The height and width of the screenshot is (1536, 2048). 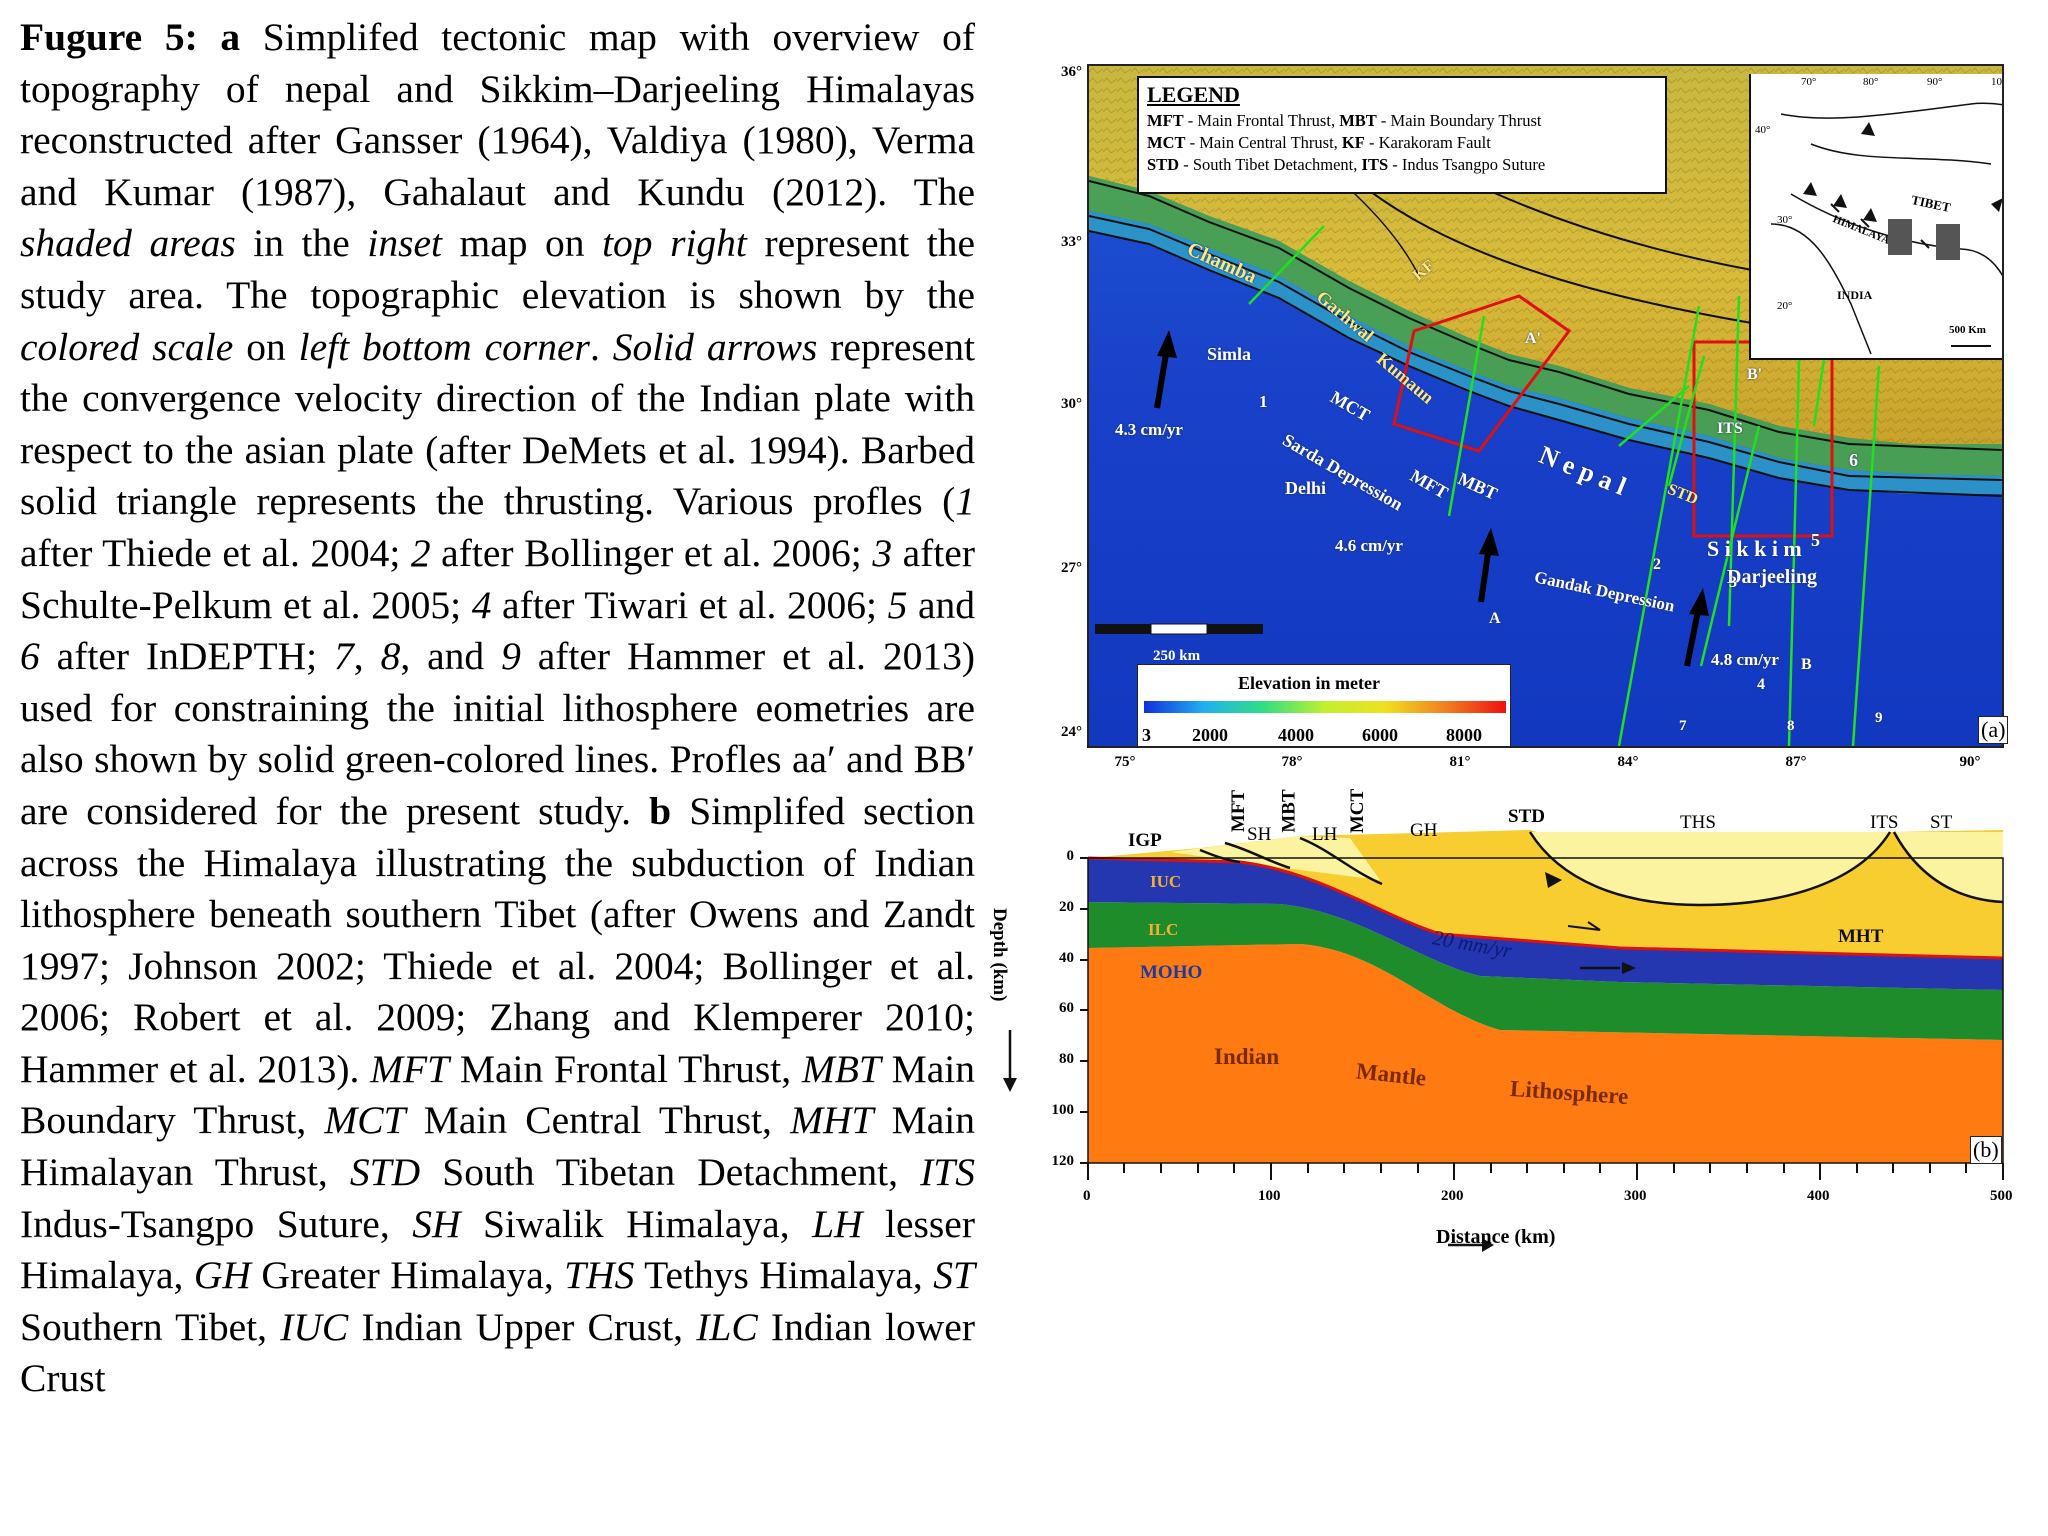 I want to click on place-sikkim: S i k k i m, so click(x=1754, y=548).